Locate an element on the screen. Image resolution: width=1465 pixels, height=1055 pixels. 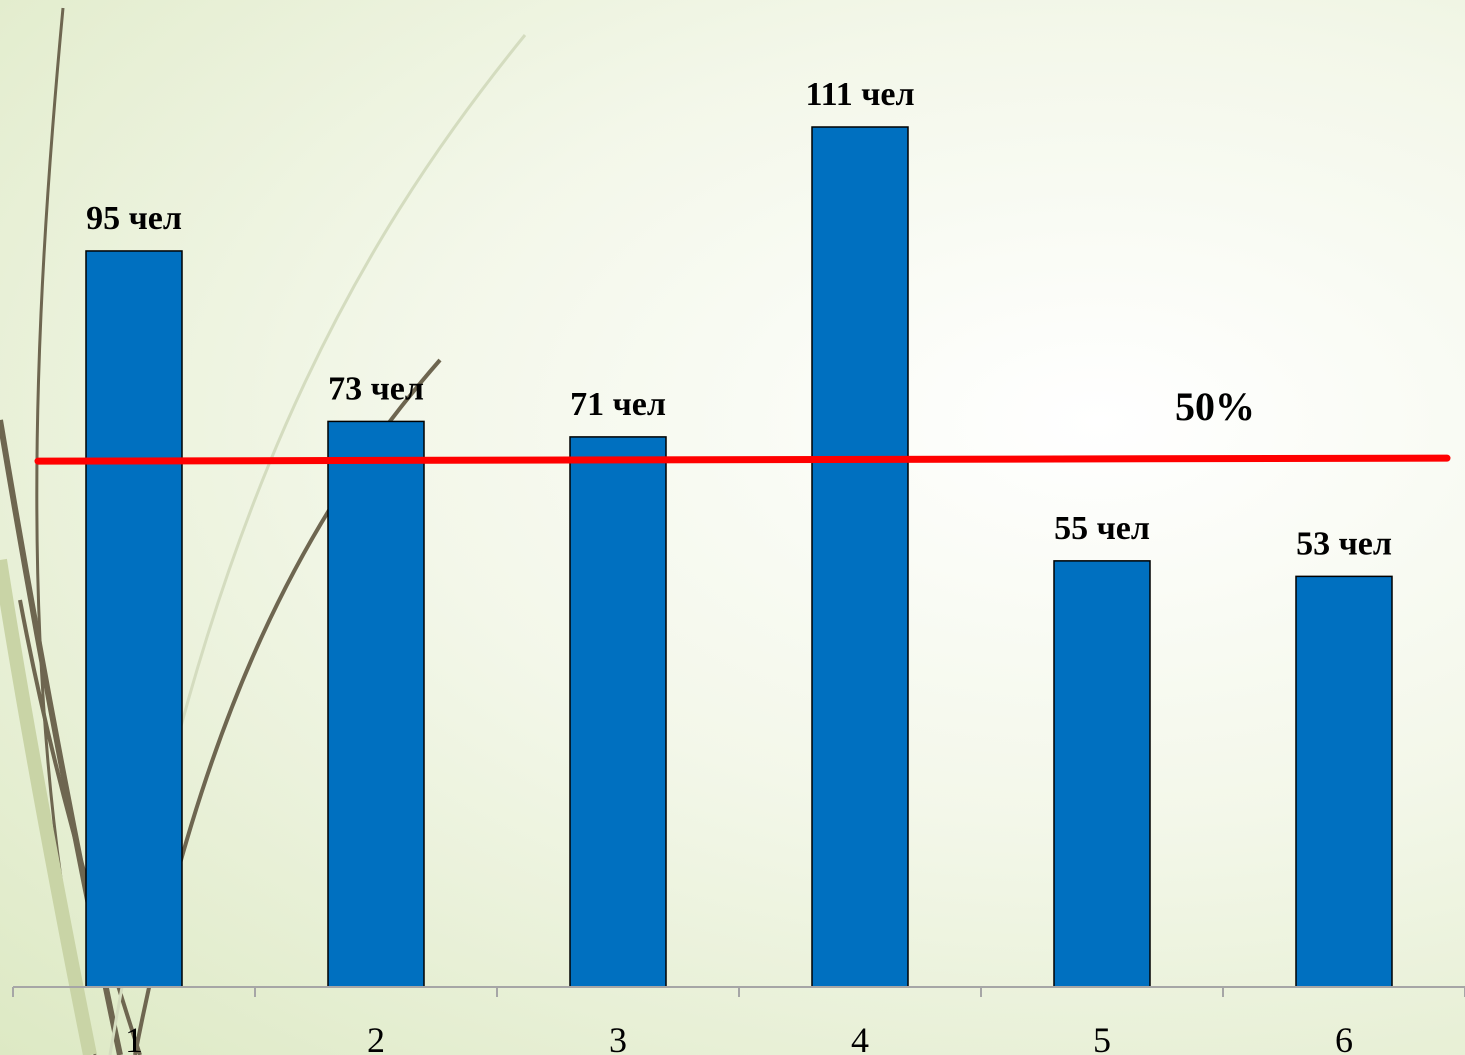
x-tick-label-2: 2 is located at coordinates (376, 1037).